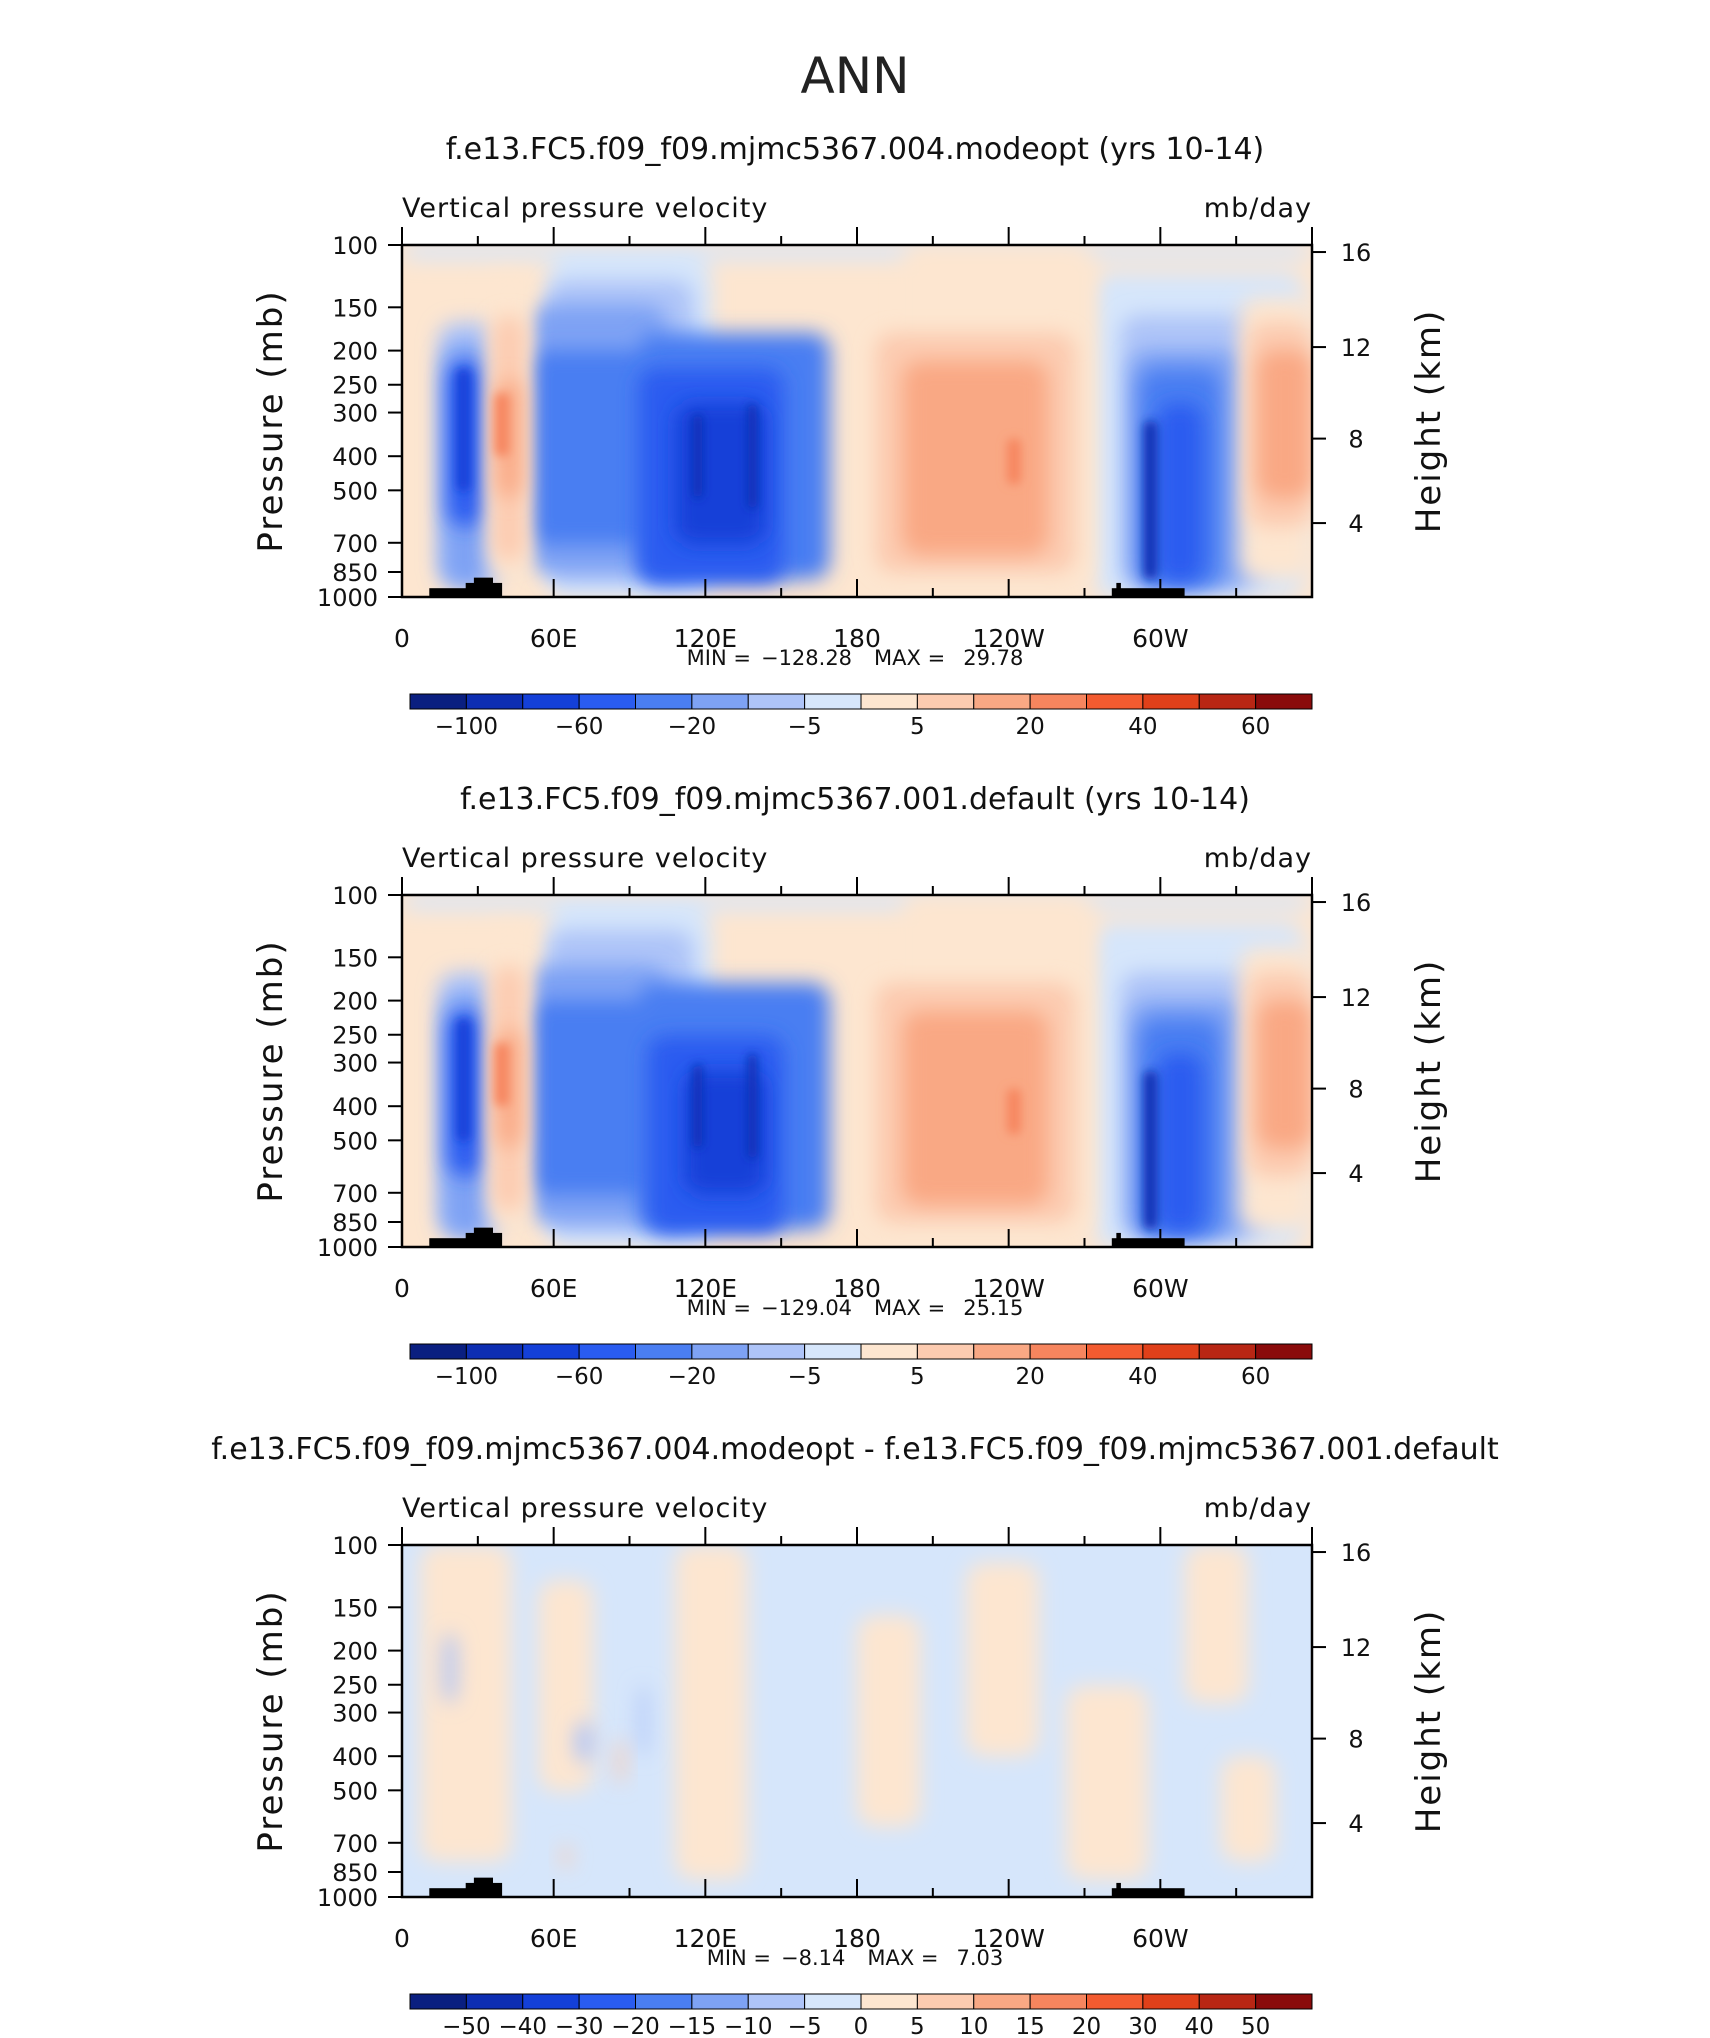 This screenshot has height=2038, width=1710. Describe the element at coordinates (857, 1288) in the screenshot. I see `x-tick-label: 180` at that location.